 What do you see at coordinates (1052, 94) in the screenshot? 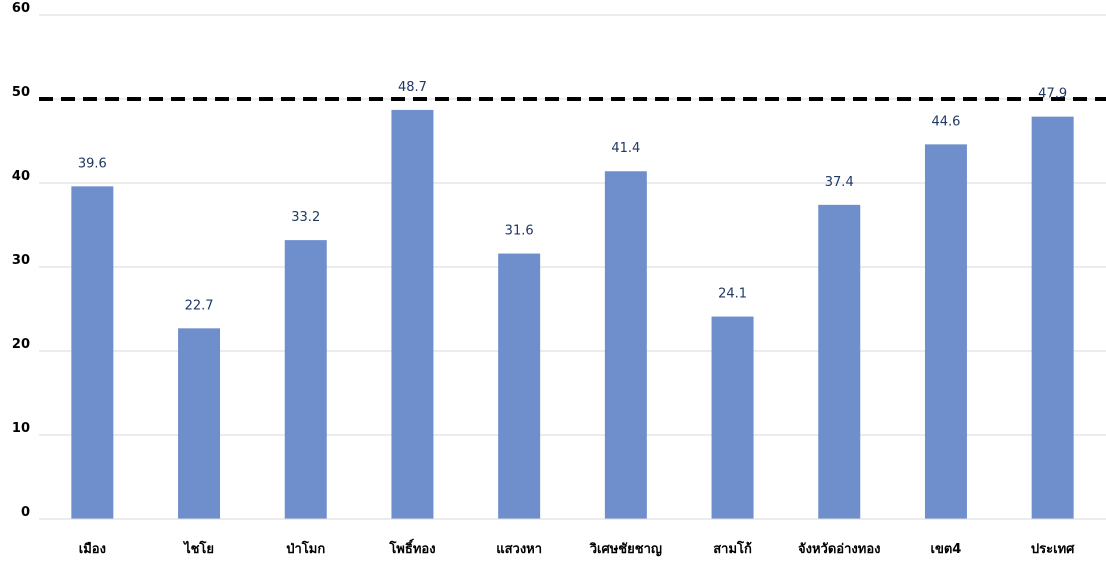
I see `data-label: 47.9` at bounding box center [1052, 94].